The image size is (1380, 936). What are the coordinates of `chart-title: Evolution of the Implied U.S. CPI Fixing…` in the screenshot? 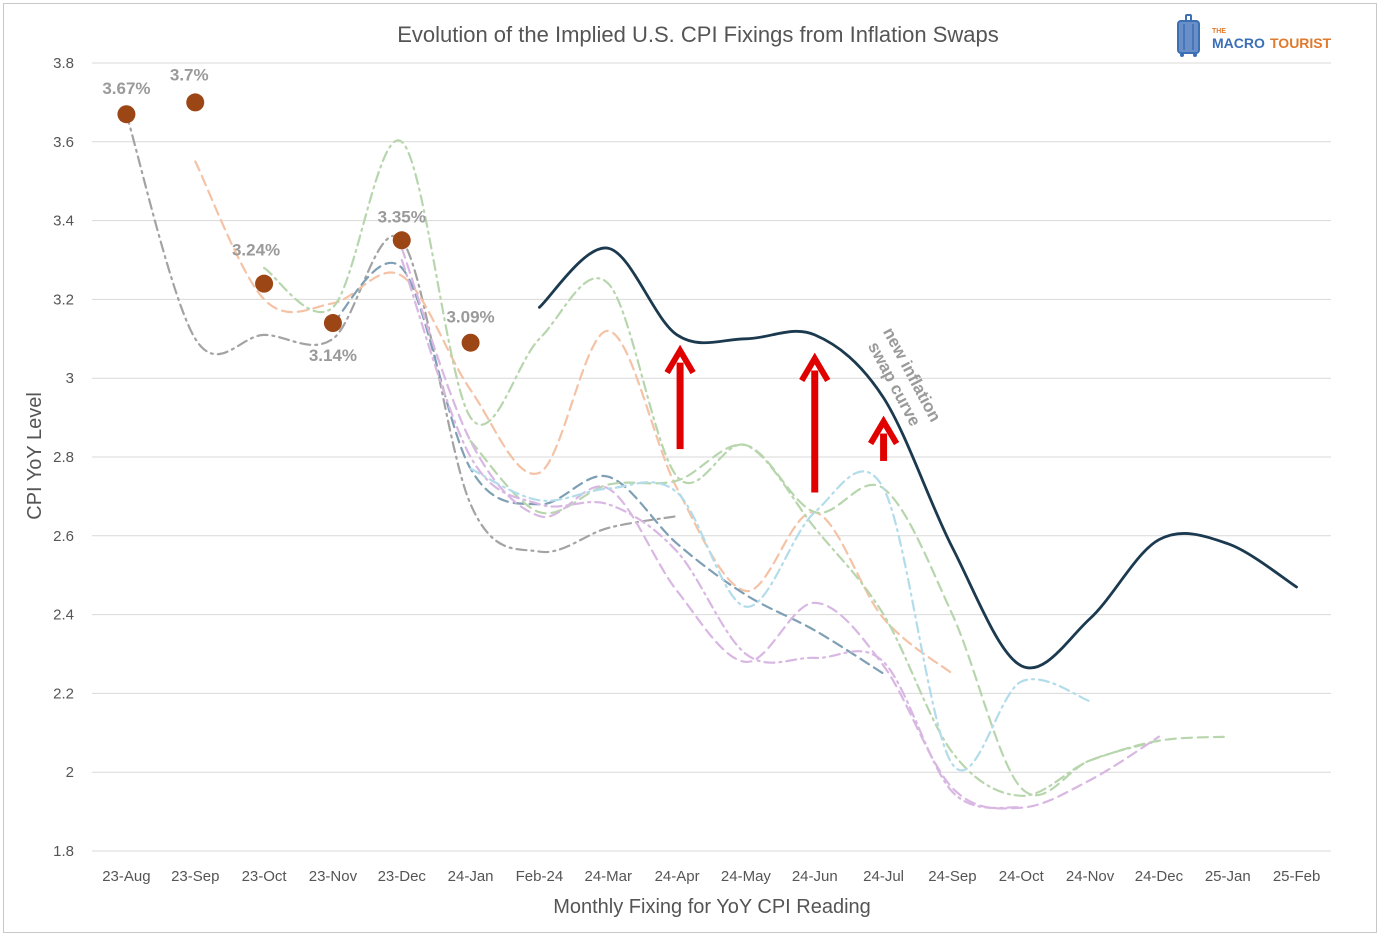 It's located at (698, 34).